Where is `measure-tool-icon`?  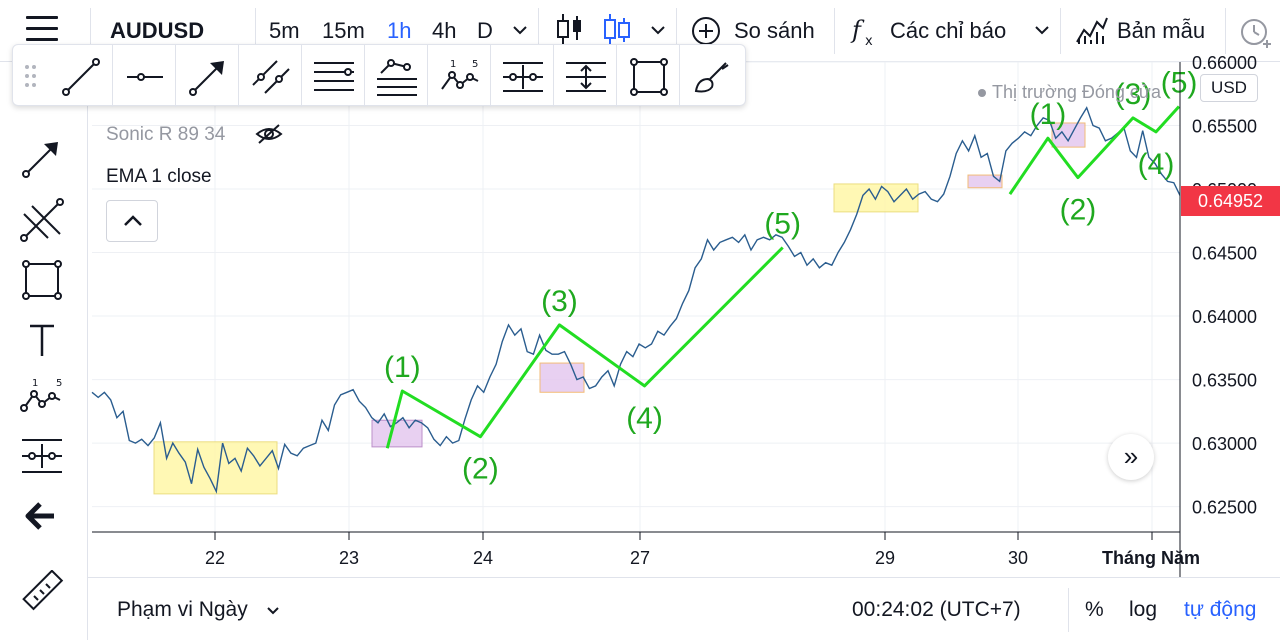
measure-tool-icon is located at coordinates (42, 456).